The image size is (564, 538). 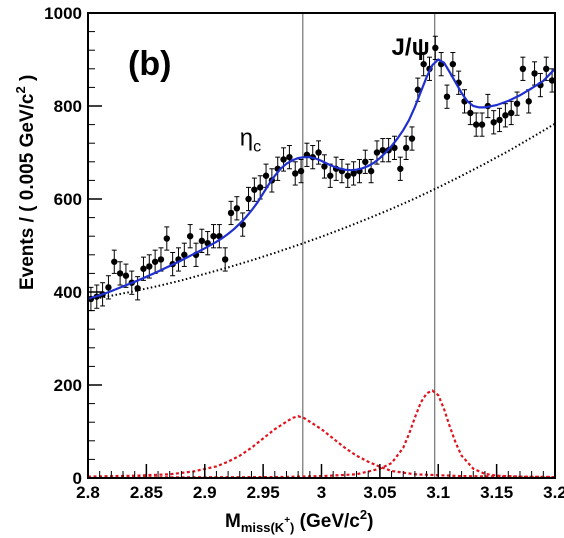 What do you see at coordinates (146, 492) in the screenshot?
I see `x-tick-label: 2.85` at bounding box center [146, 492].